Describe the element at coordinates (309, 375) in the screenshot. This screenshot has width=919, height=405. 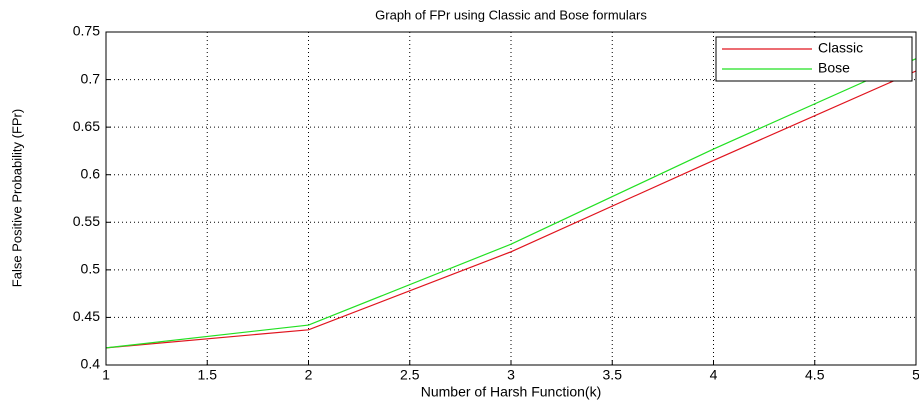
I see `x-tick-label: 2` at that location.